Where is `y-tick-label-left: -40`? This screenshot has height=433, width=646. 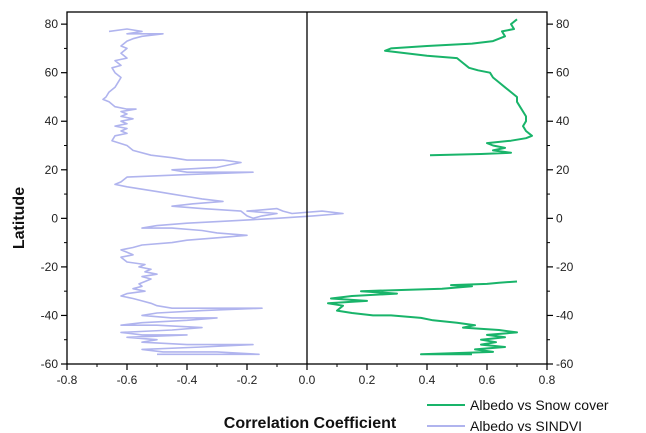 y-tick-label-left: -40 is located at coordinates (50, 315).